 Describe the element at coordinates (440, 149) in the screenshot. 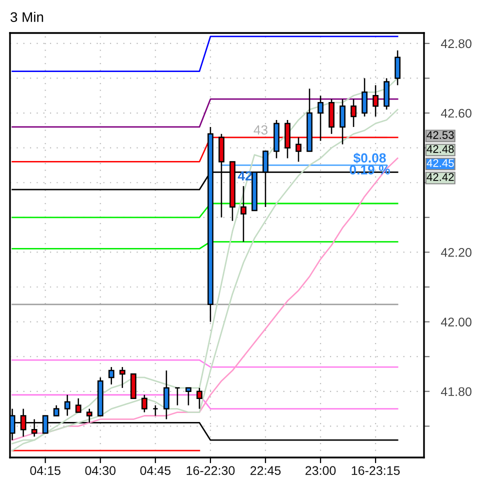

I see `text: 42.48` at that location.